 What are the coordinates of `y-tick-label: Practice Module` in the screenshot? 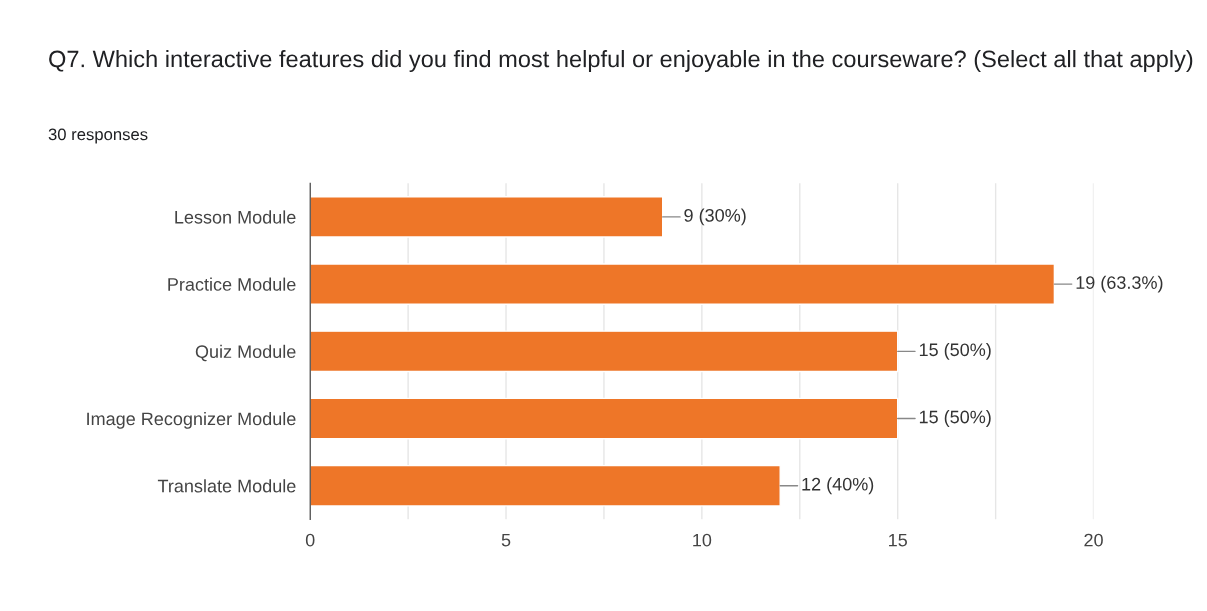 It's located at (232, 284).